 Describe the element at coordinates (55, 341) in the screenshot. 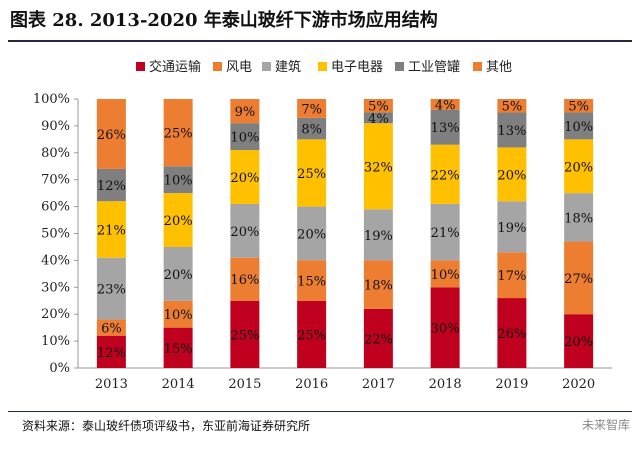

I see `y-tick-label: 10%` at that location.